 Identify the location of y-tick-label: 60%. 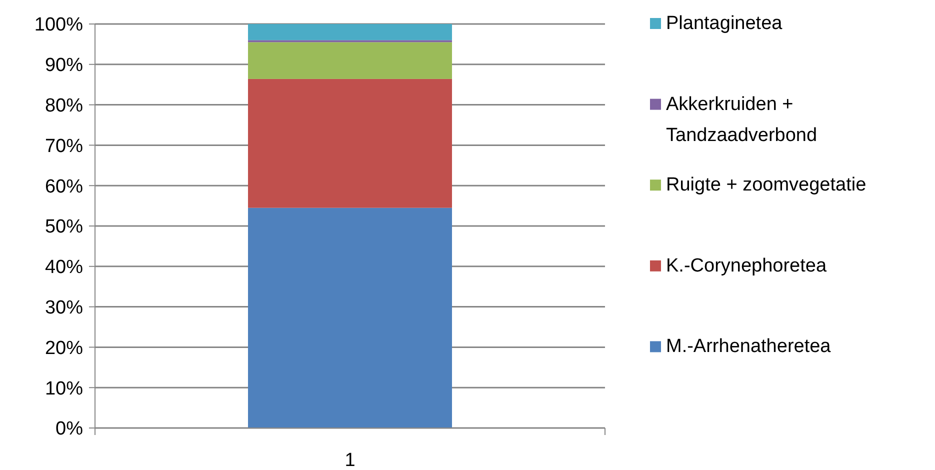
(64, 187).